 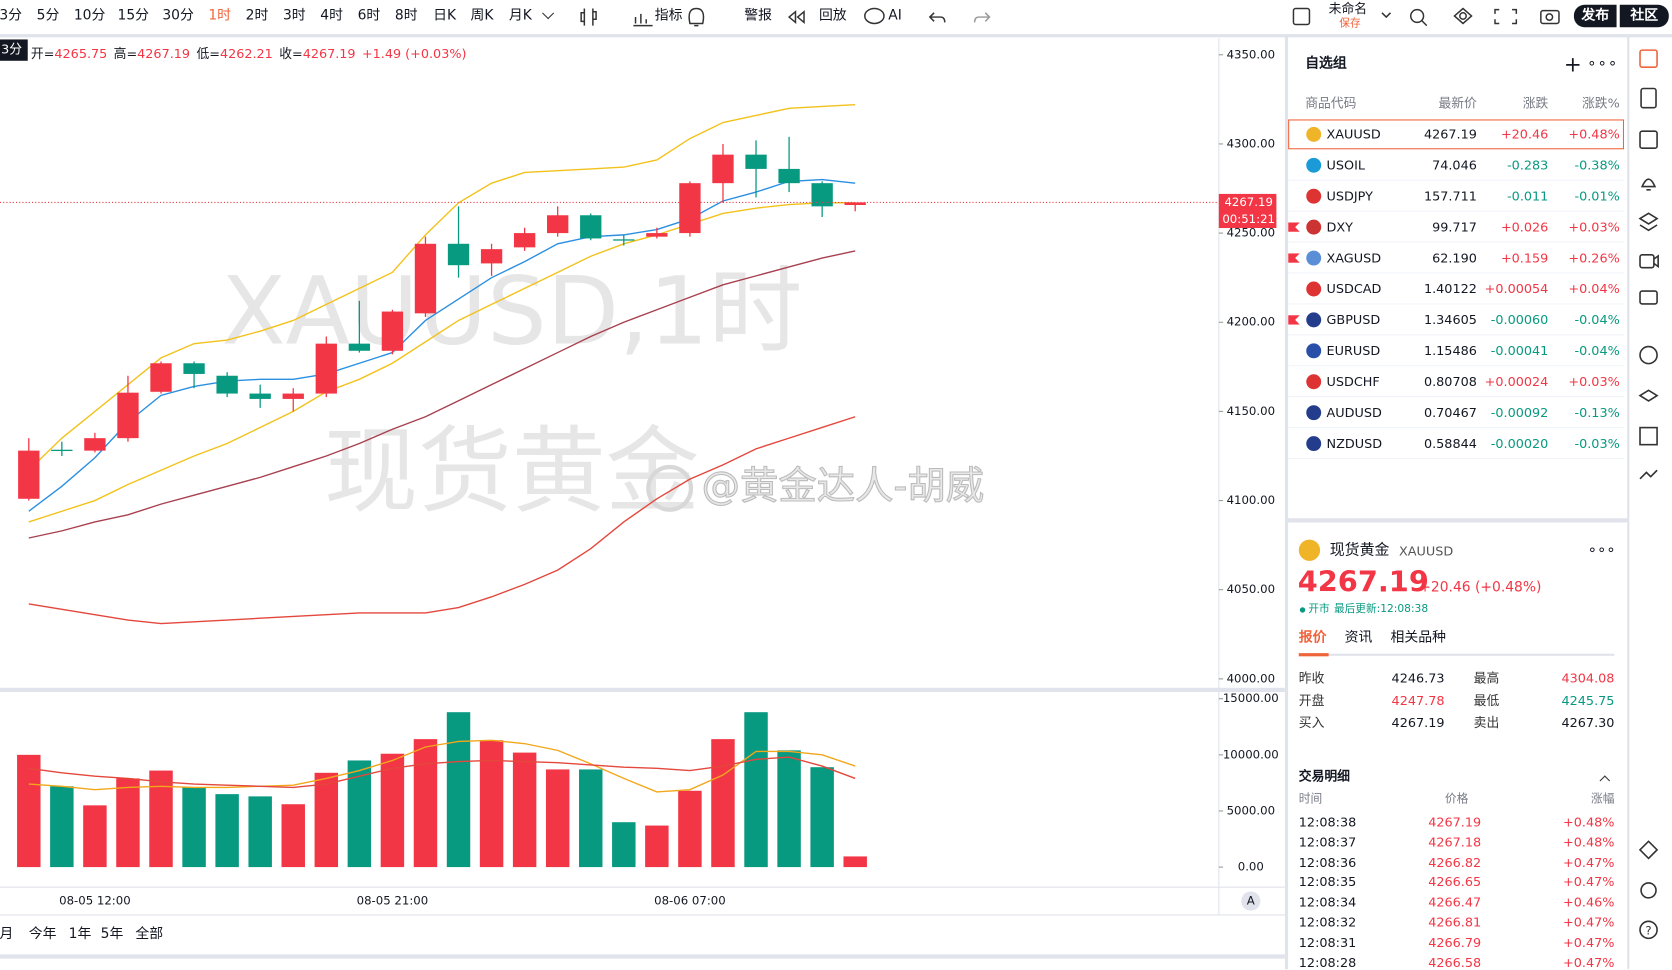 I want to click on community-button: 社区, so click(x=1644, y=16).